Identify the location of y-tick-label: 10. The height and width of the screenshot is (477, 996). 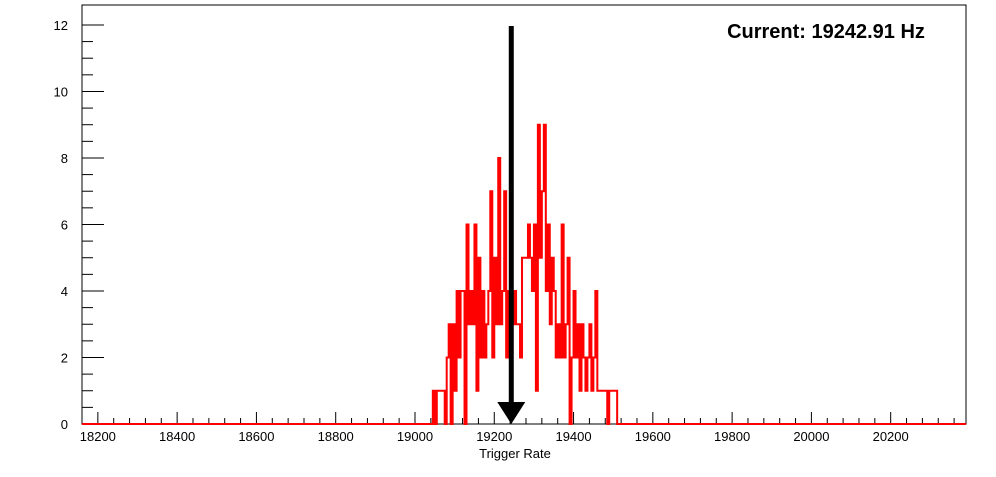
(61, 91).